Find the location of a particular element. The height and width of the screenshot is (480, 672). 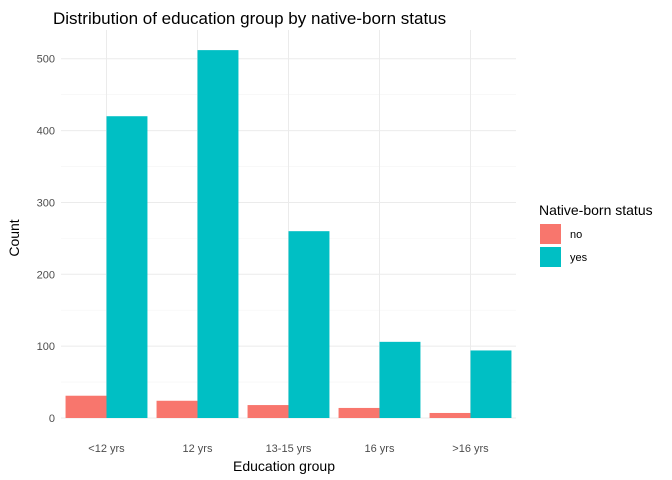

x-tick-label: 16 yrs is located at coordinates (380, 449).